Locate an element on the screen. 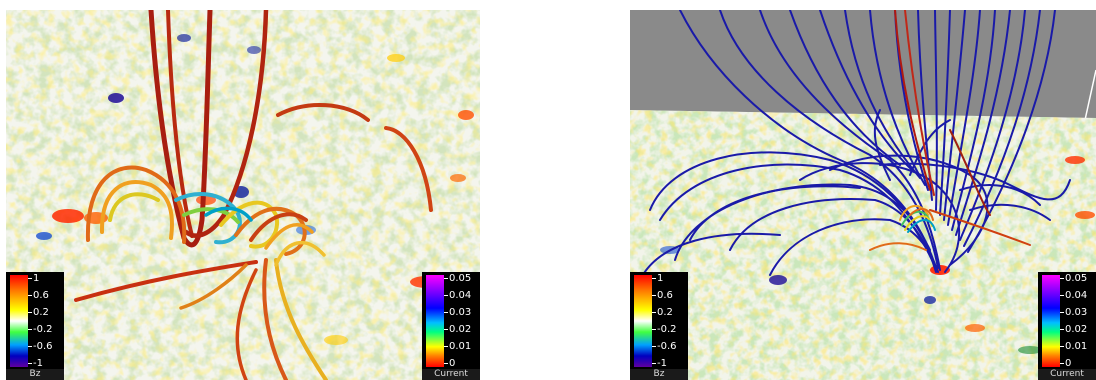  bz-colorbar-right: 1 0.6 0.2 -0.2 -0.6 -1 Bz is located at coordinates (659, 326).